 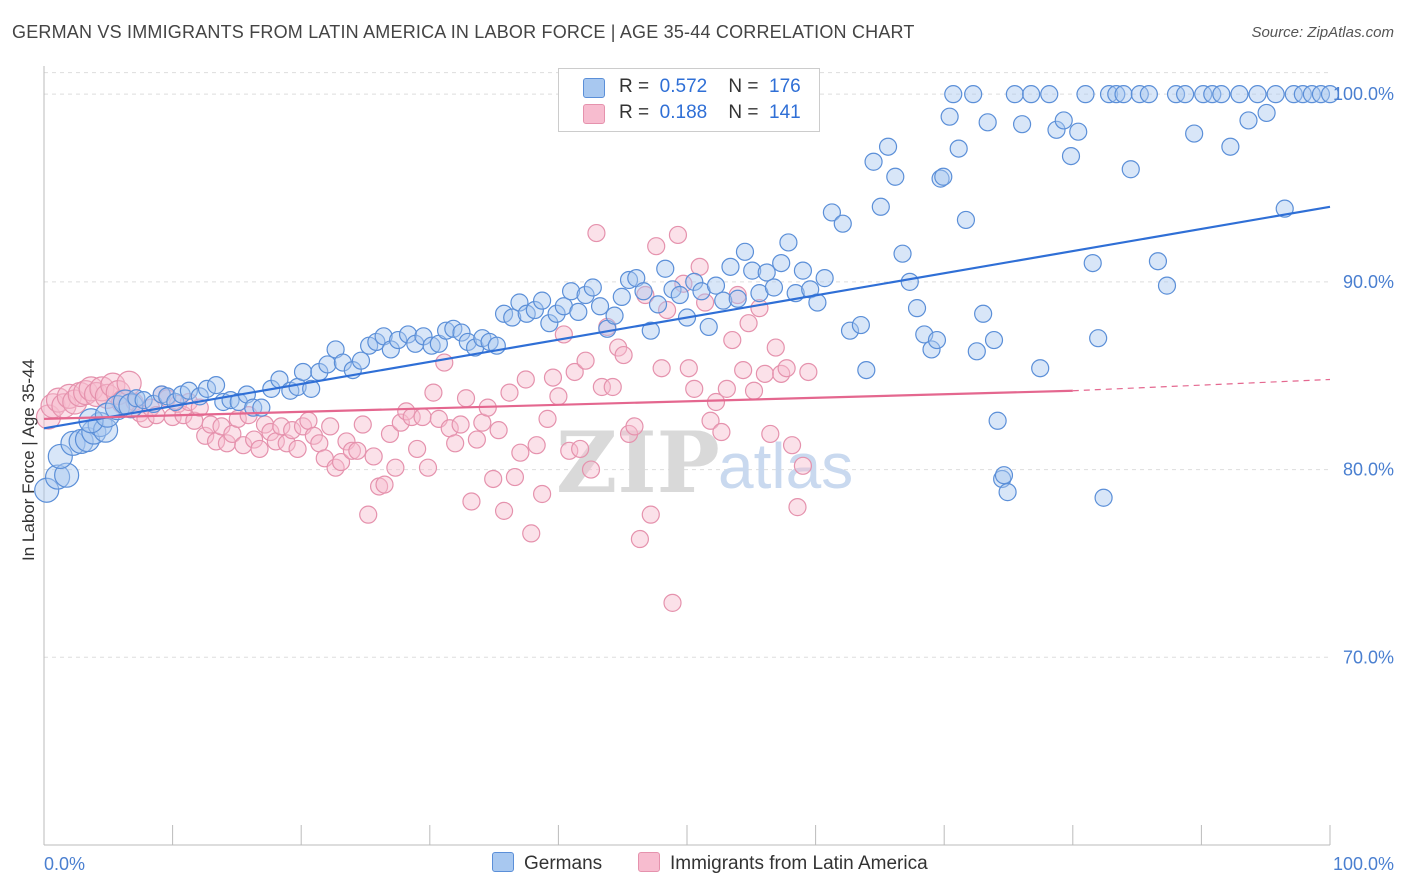 What do you see at coordinates (689, 100) in the screenshot?
I see `legend-box: R = 0.572 N = 176 R = 0.188 N = 141` at bounding box center [689, 100].